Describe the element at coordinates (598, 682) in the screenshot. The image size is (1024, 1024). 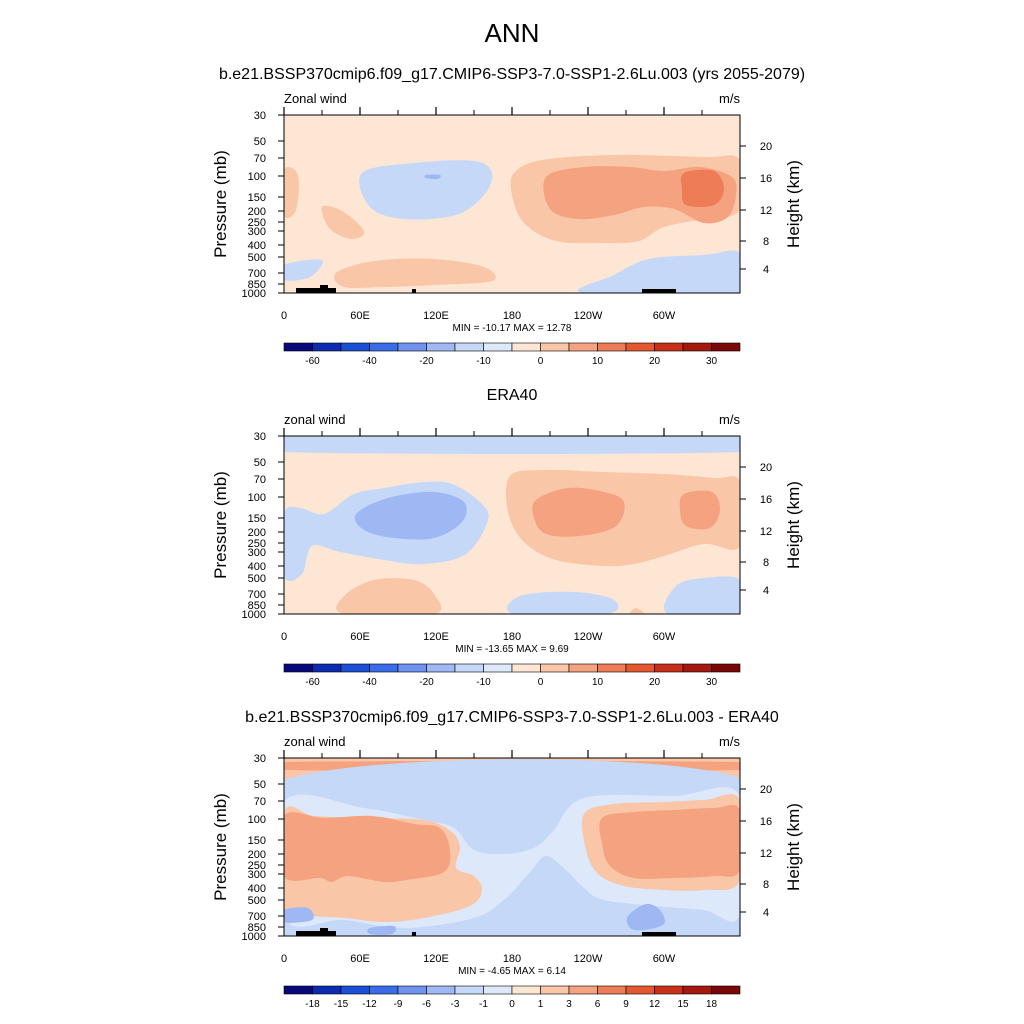
I see `colorbar-label: 10` at that location.